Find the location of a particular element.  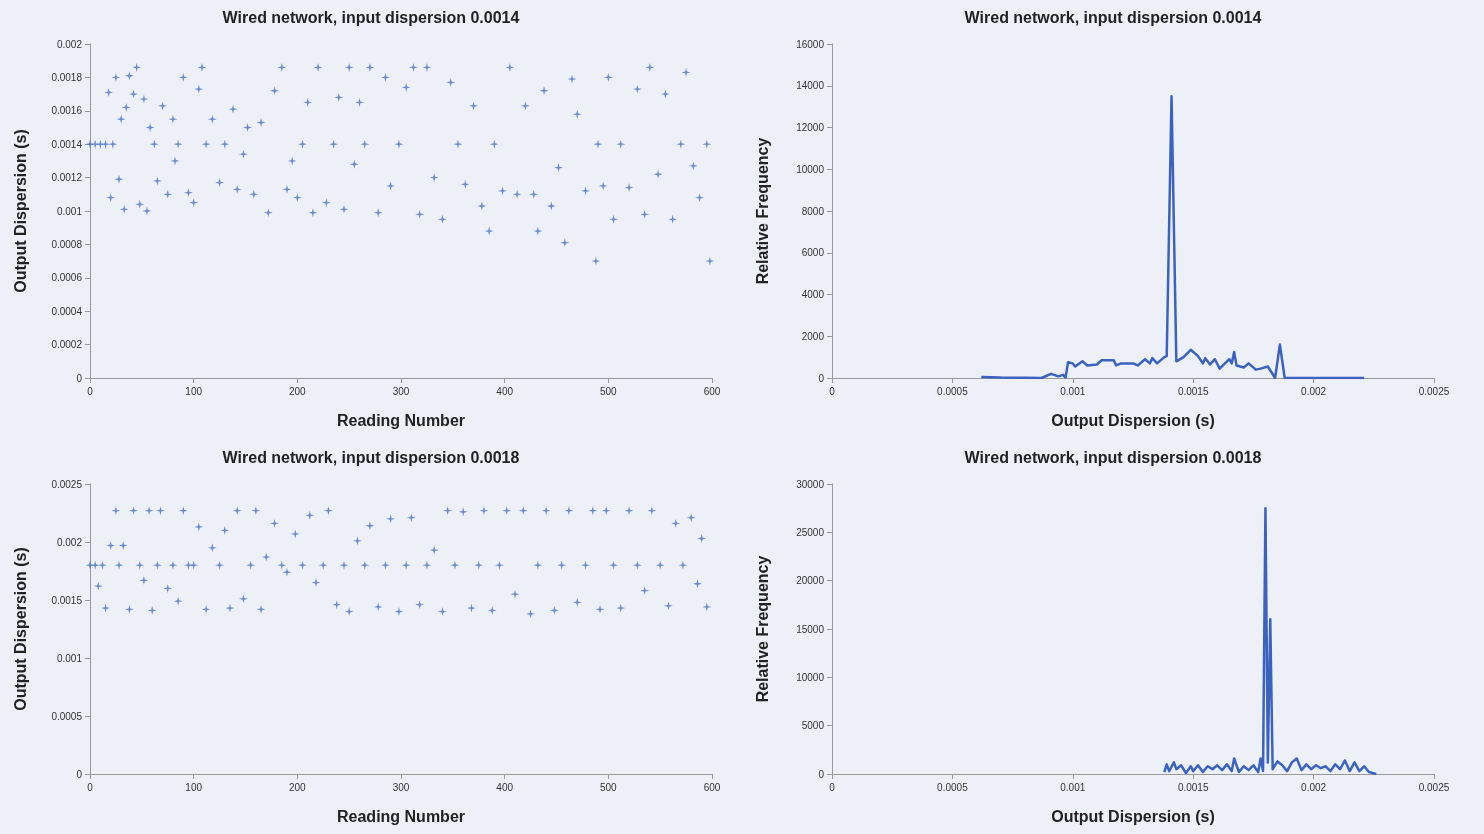

y-tick-label: 0.0008 is located at coordinates (67, 244).